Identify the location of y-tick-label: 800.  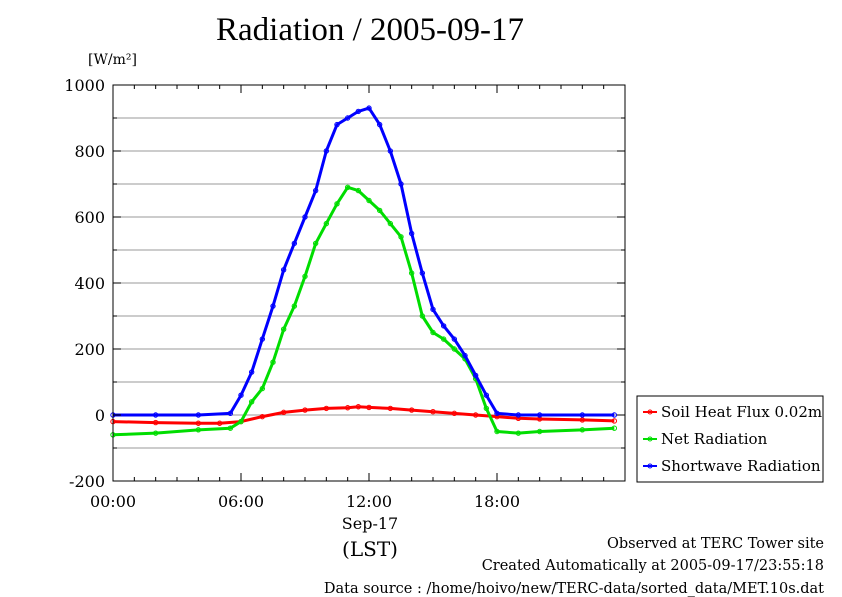
(89, 151).